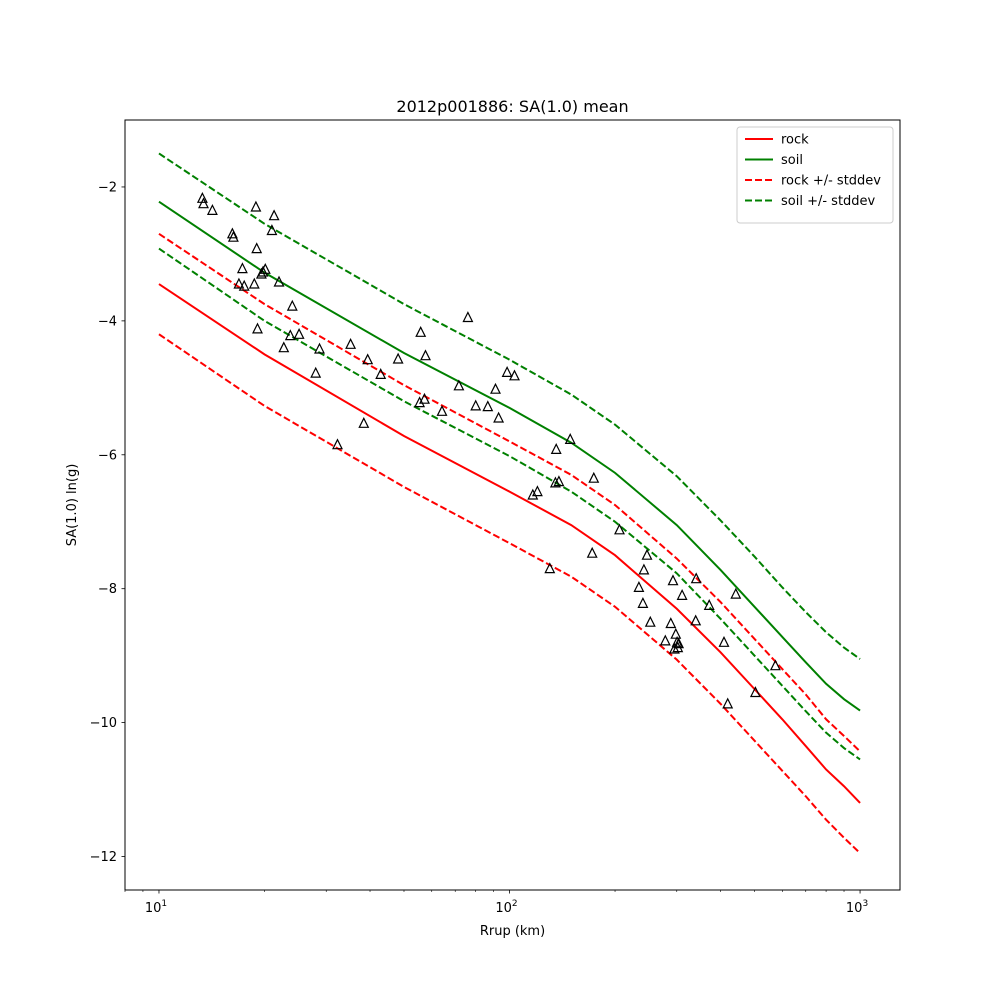 Image resolution: width=1000 pixels, height=1000 pixels. Describe the element at coordinates (156, 907) in the screenshot. I see `x-tick-label: 10¹` at that location.